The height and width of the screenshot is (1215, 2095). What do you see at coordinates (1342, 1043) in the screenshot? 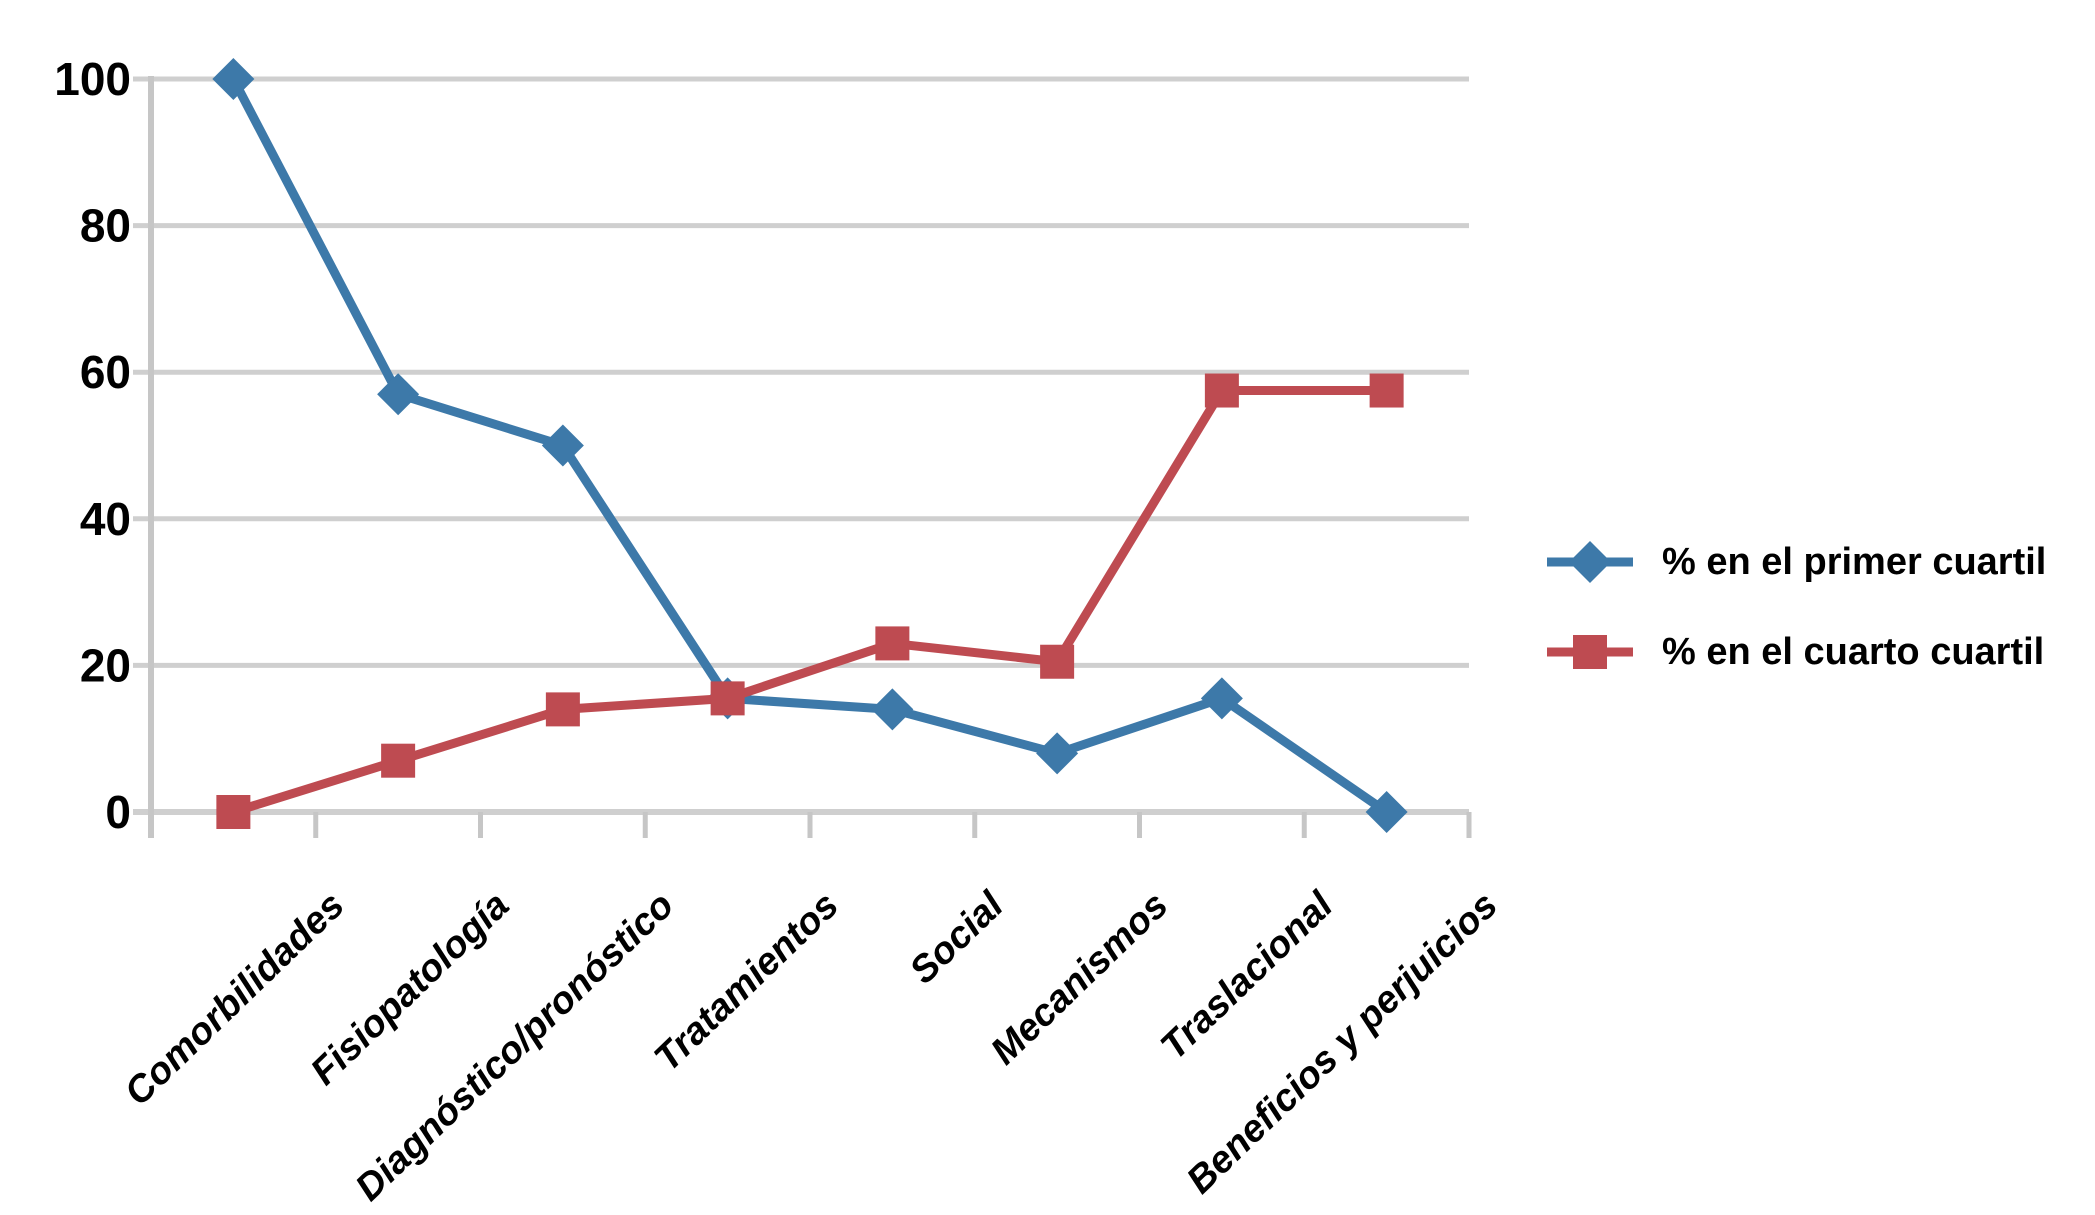
I see `x-category-label: Beneficios y perjuicios` at bounding box center [1342, 1043].